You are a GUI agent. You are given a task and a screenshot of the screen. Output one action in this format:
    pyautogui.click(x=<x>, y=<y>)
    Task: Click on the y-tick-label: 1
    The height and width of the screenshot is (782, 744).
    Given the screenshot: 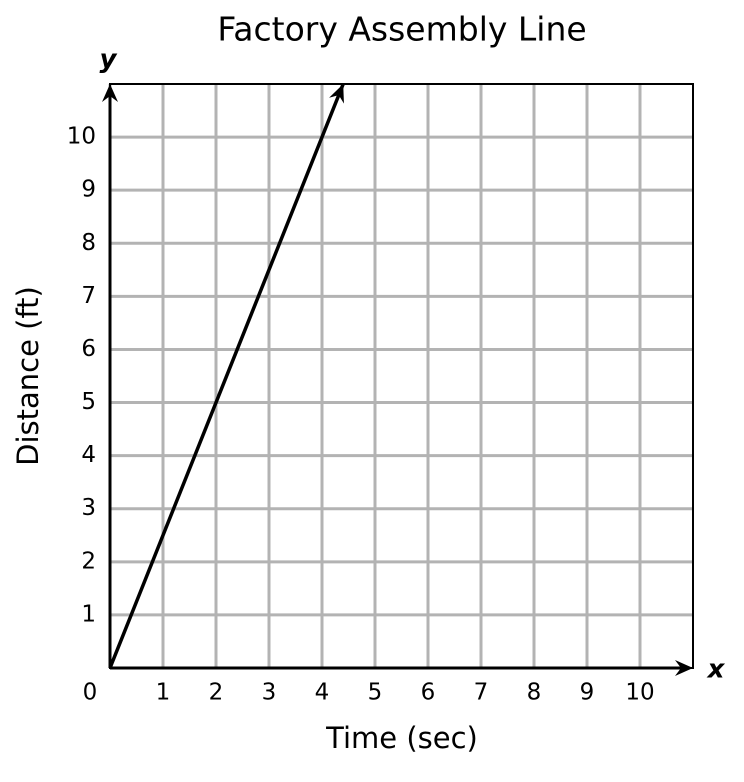 What is the action you would take?
    pyautogui.click(x=88, y=614)
    